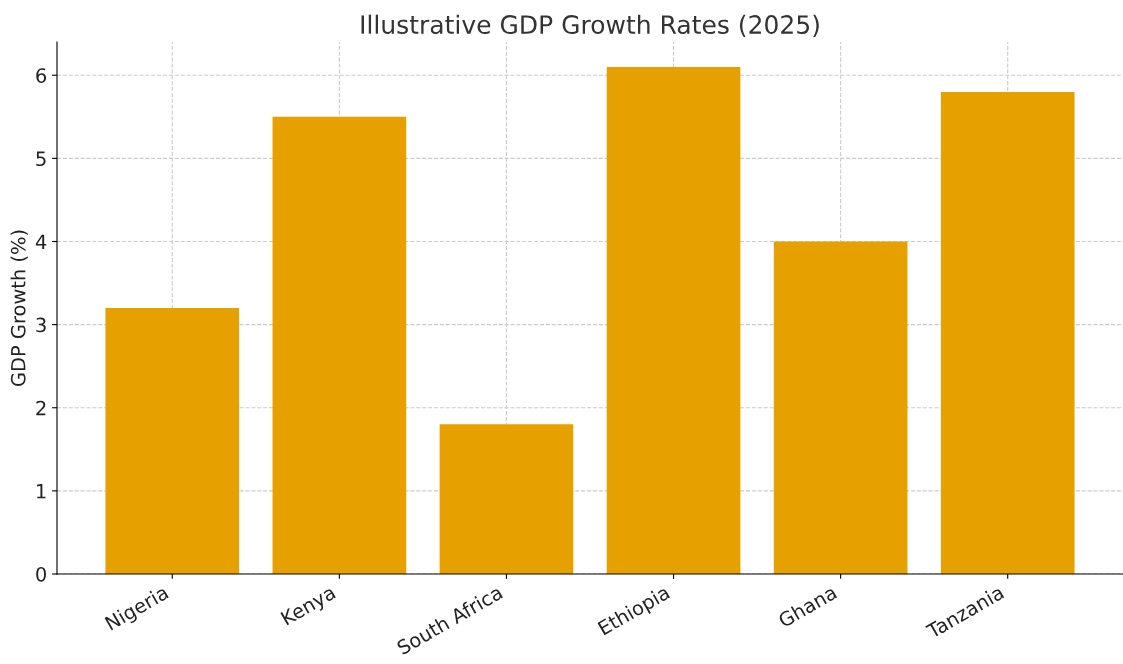  What do you see at coordinates (19, 308) in the screenshot?
I see `y-axis-title: GDP Growth (%)` at bounding box center [19, 308].